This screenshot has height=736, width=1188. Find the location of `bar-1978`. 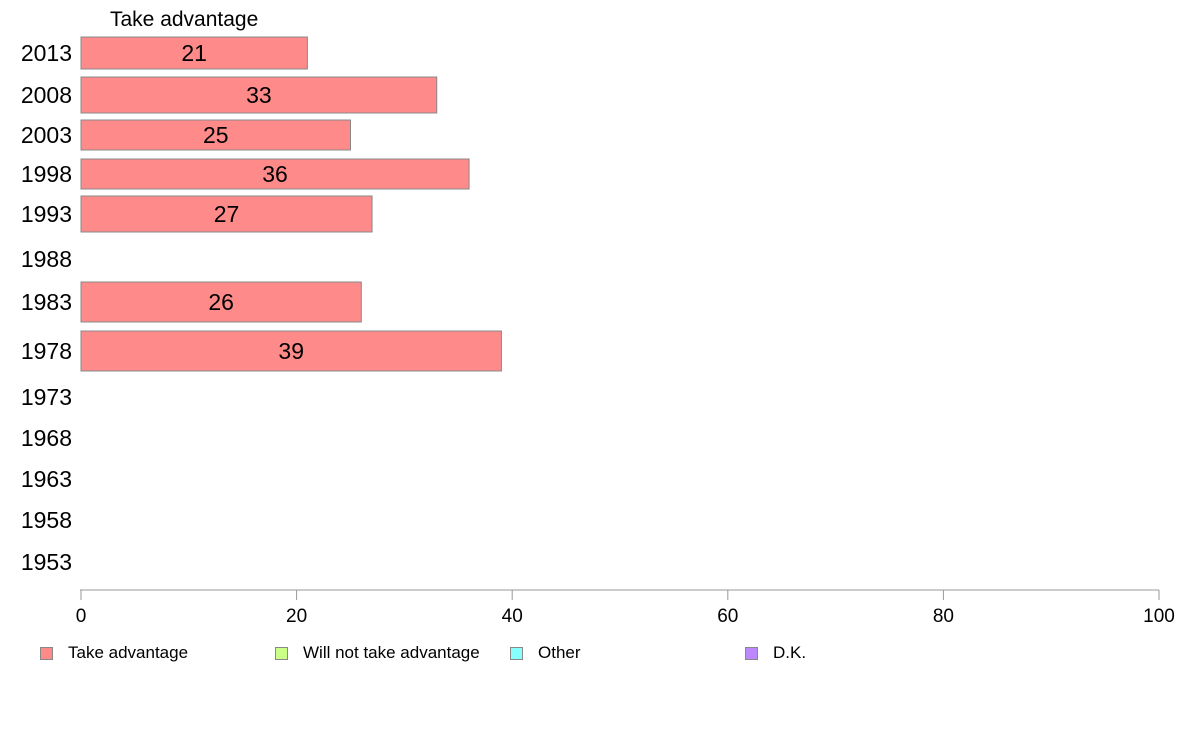

bar-1978 is located at coordinates (291, 351).